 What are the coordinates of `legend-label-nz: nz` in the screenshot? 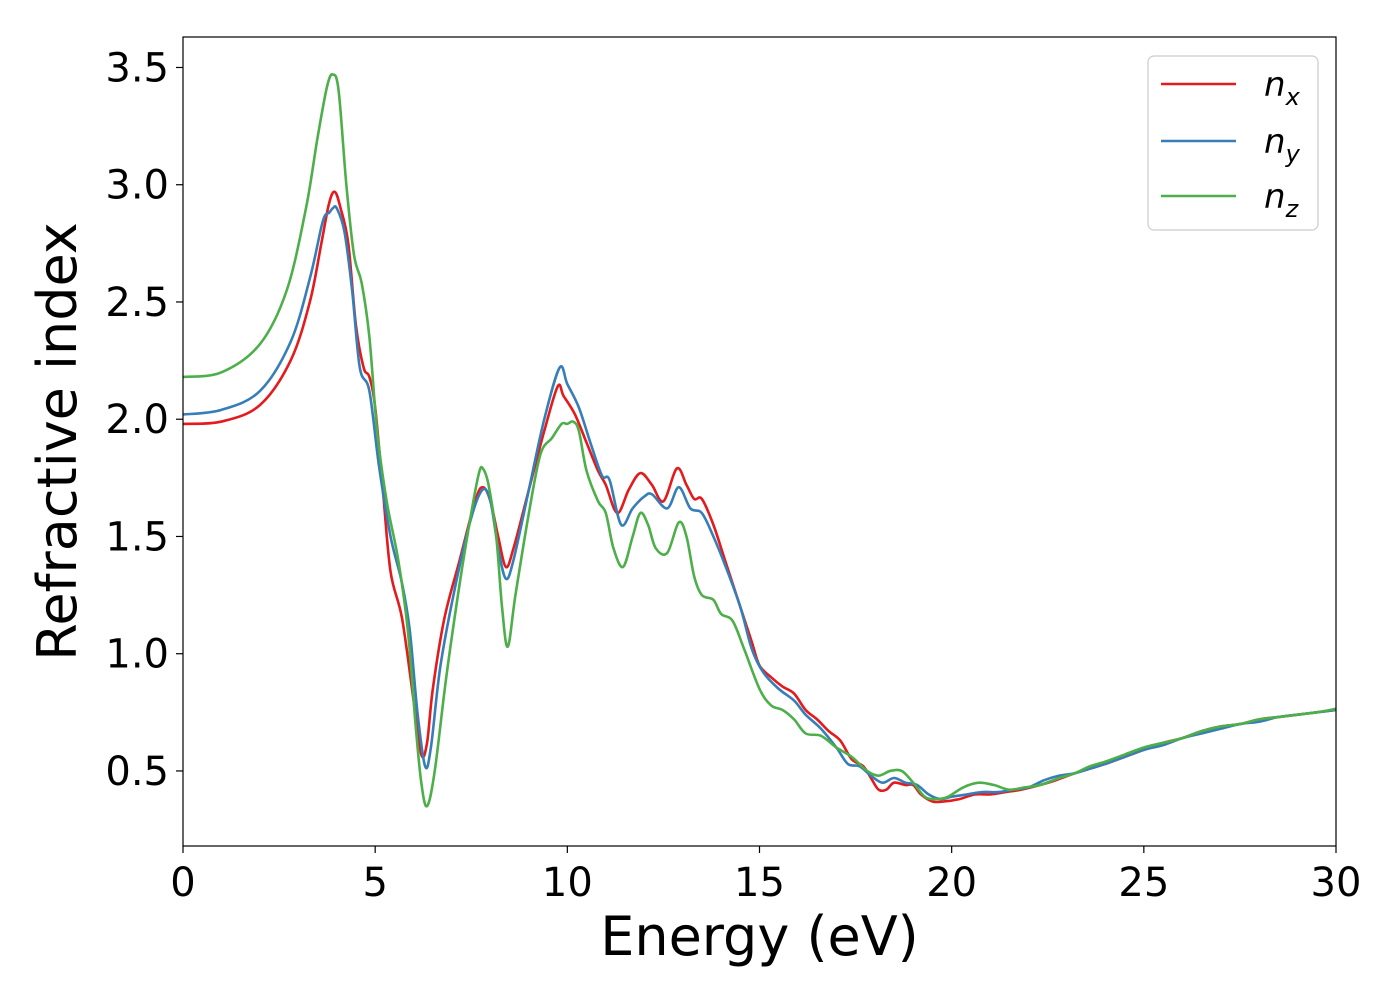 It's located at (1282, 200).